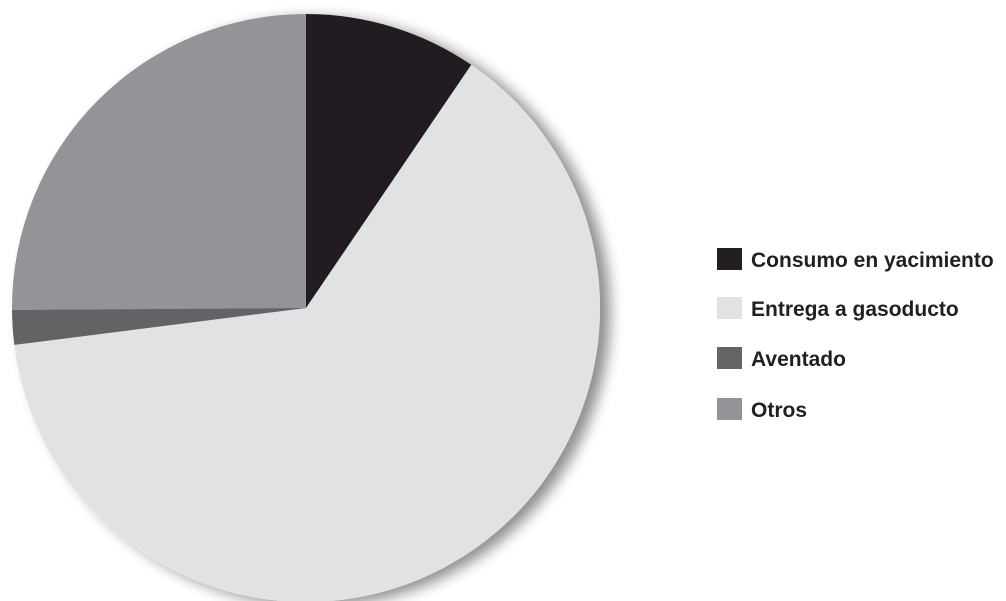  I want to click on legend-item-entrega-a-gasoducto: Entrega a gasoducto, so click(838, 309).